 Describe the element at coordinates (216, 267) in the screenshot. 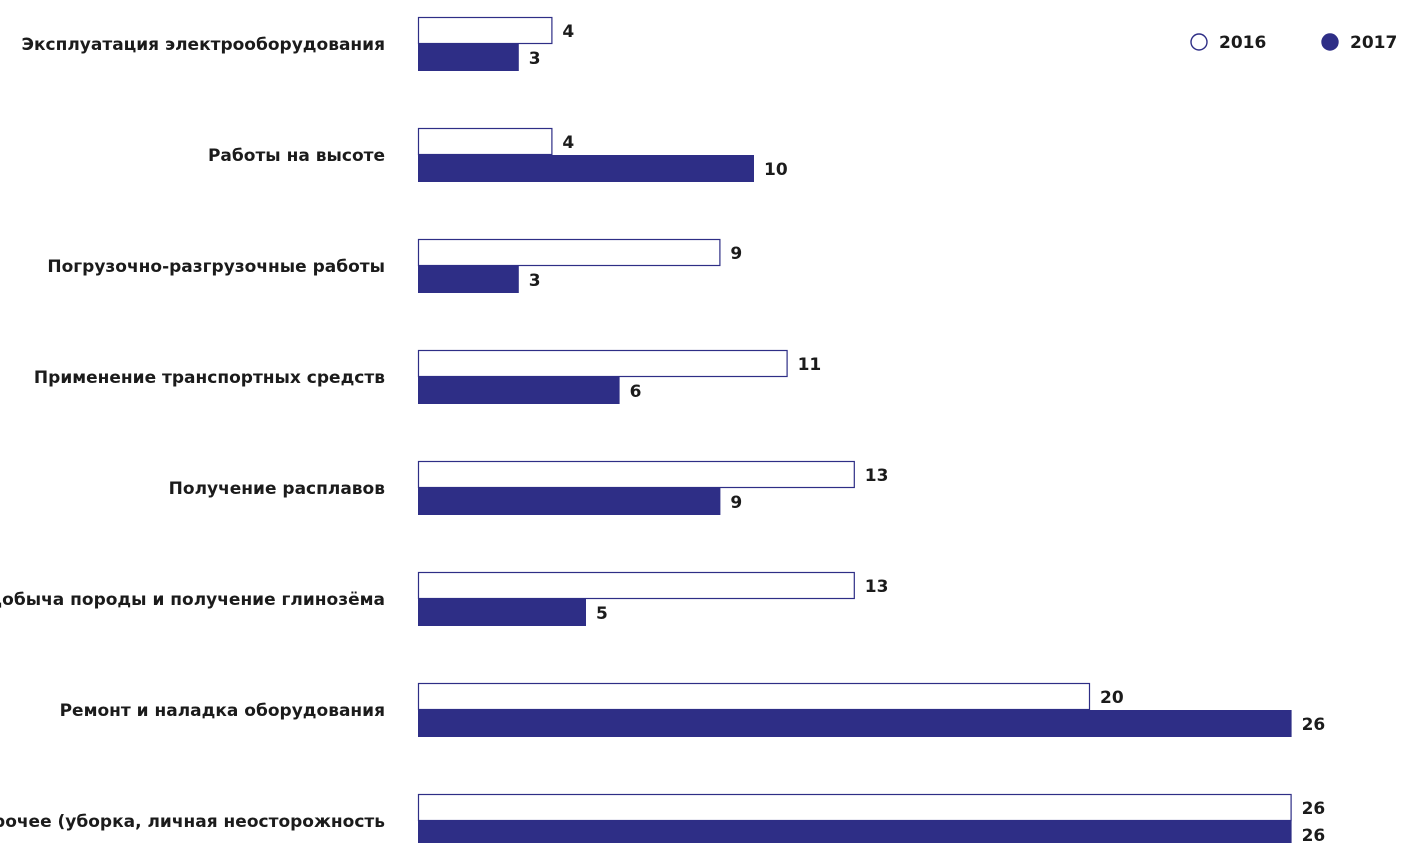

I see `category-label: Погрузочно-разгрузочные работы` at that location.